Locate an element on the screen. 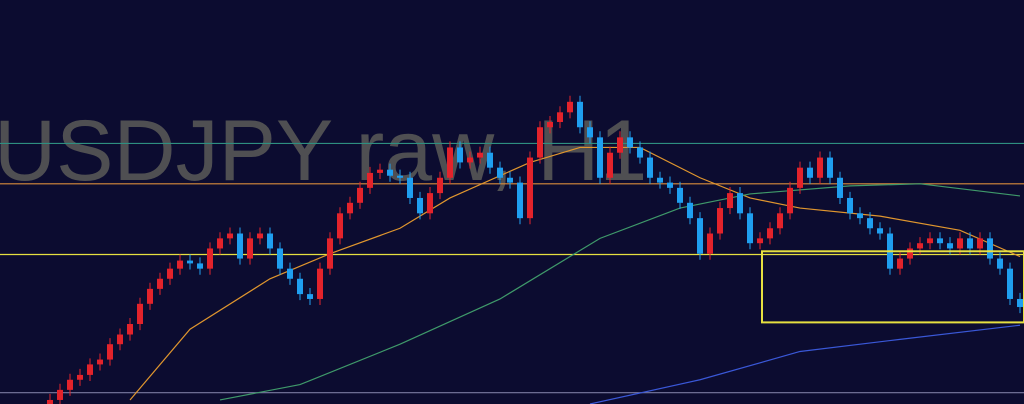 The image size is (1024, 404). zone-box is located at coordinates (892, 287).